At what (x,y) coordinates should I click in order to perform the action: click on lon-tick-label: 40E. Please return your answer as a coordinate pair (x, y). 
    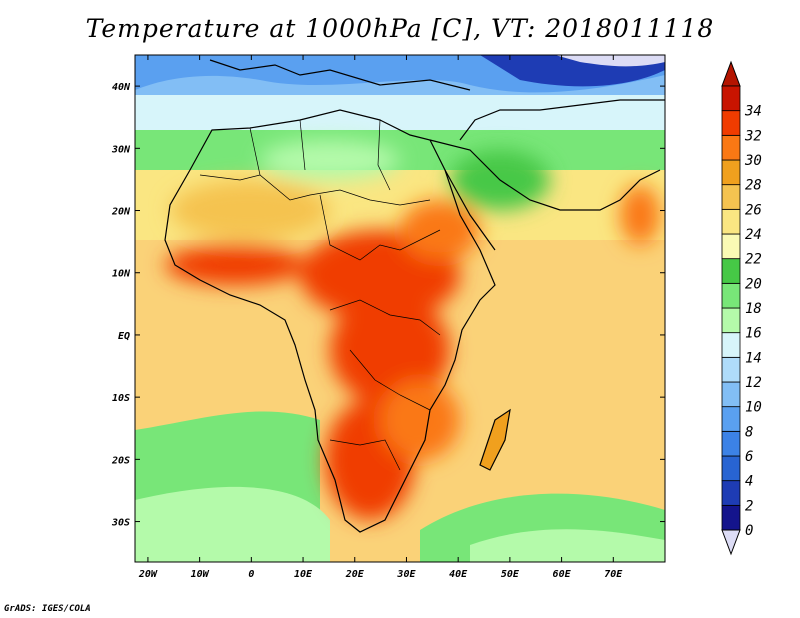
    Looking at the image, I should click on (458, 574).